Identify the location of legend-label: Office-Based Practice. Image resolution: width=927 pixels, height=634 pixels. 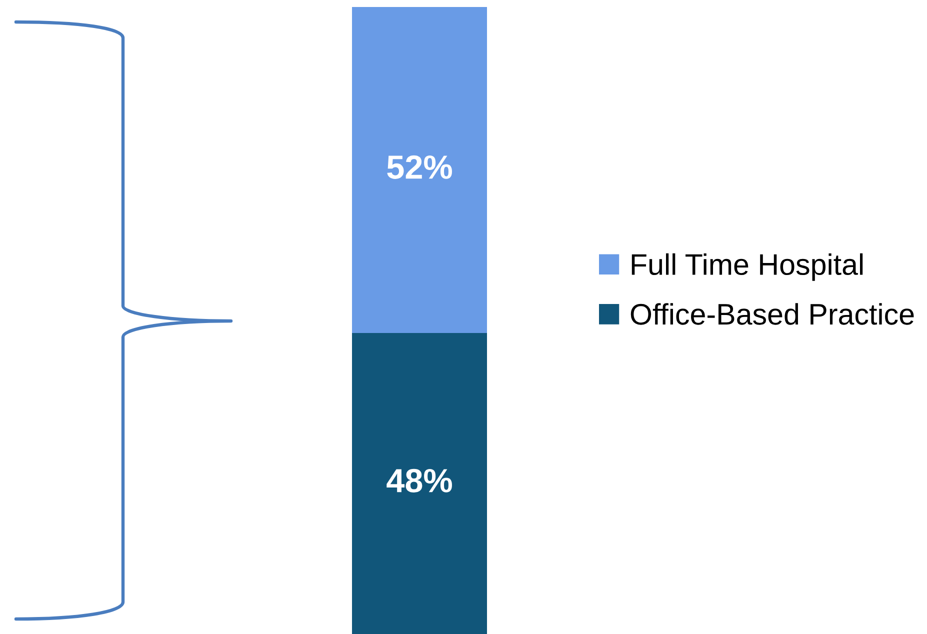
(772, 314).